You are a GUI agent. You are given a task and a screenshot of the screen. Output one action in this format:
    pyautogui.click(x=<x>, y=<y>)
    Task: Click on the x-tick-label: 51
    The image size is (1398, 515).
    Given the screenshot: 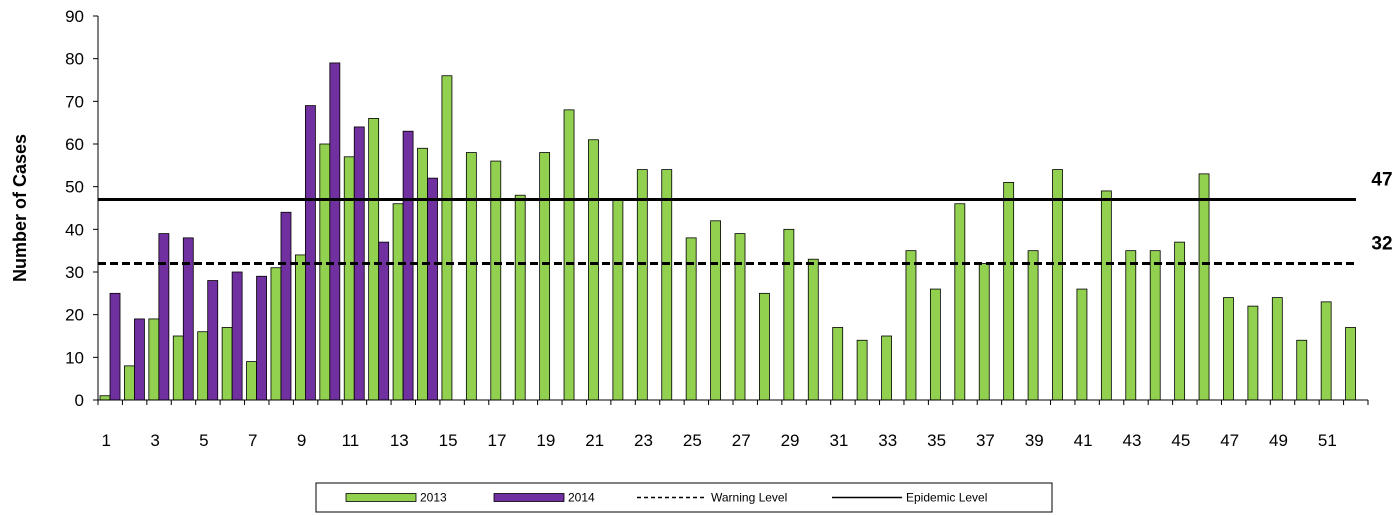 What is the action you would take?
    pyautogui.click(x=1327, y=440)
    